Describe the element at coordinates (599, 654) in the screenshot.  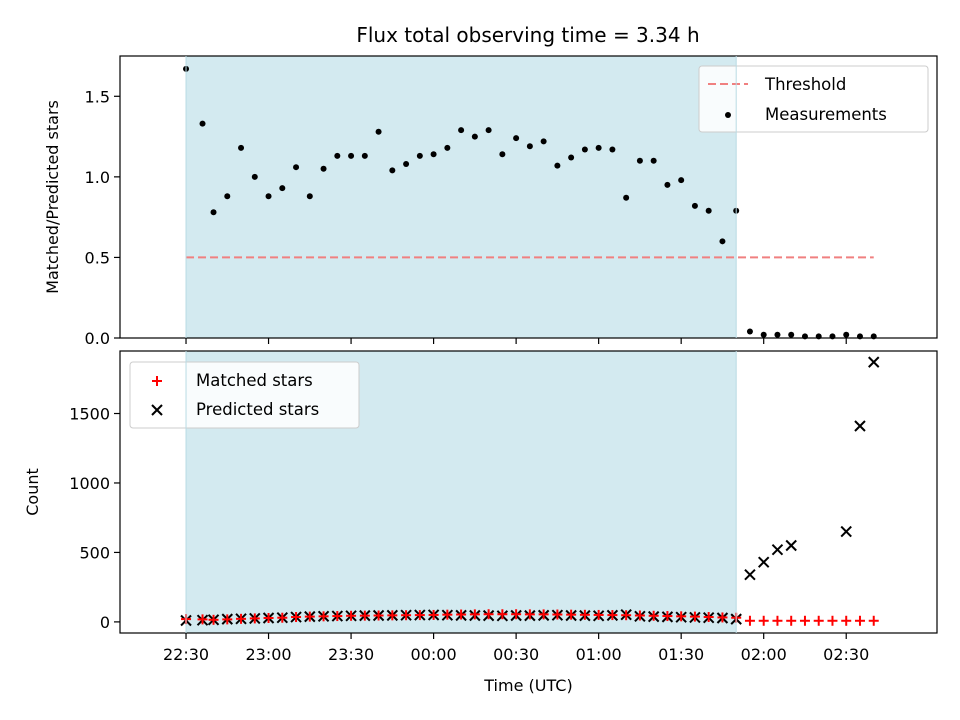
I see `x-tick-label: 01:00` at that location.